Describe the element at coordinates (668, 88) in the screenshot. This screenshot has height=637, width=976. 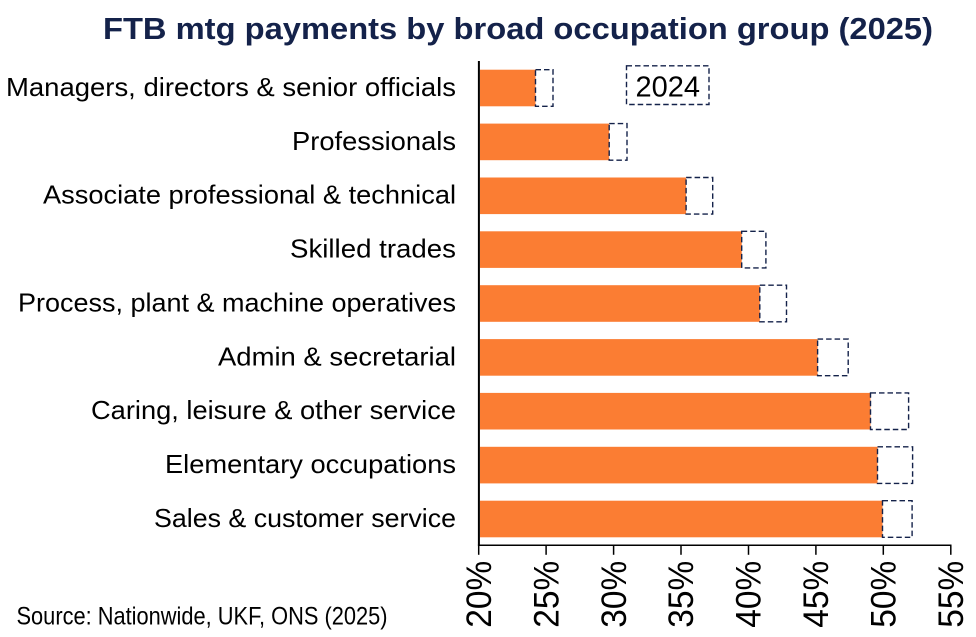
I see `svg-text: 2024` at that location.